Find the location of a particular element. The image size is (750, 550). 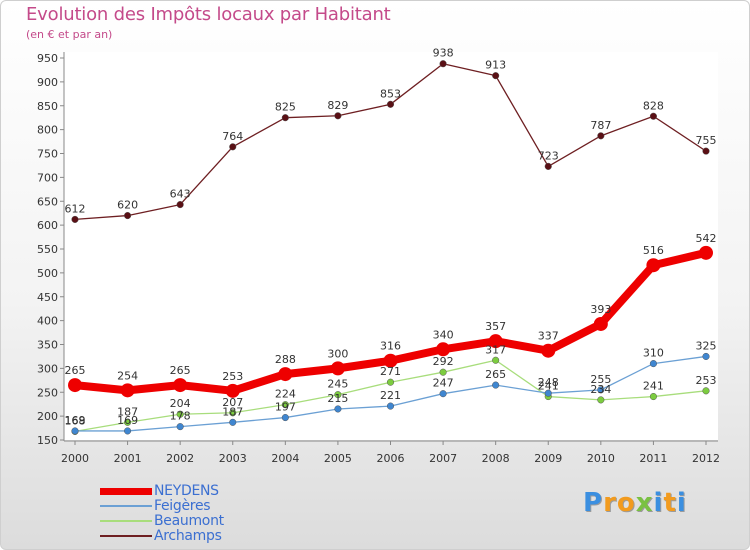

logo-letter: P is located at coordinates (593, 503).